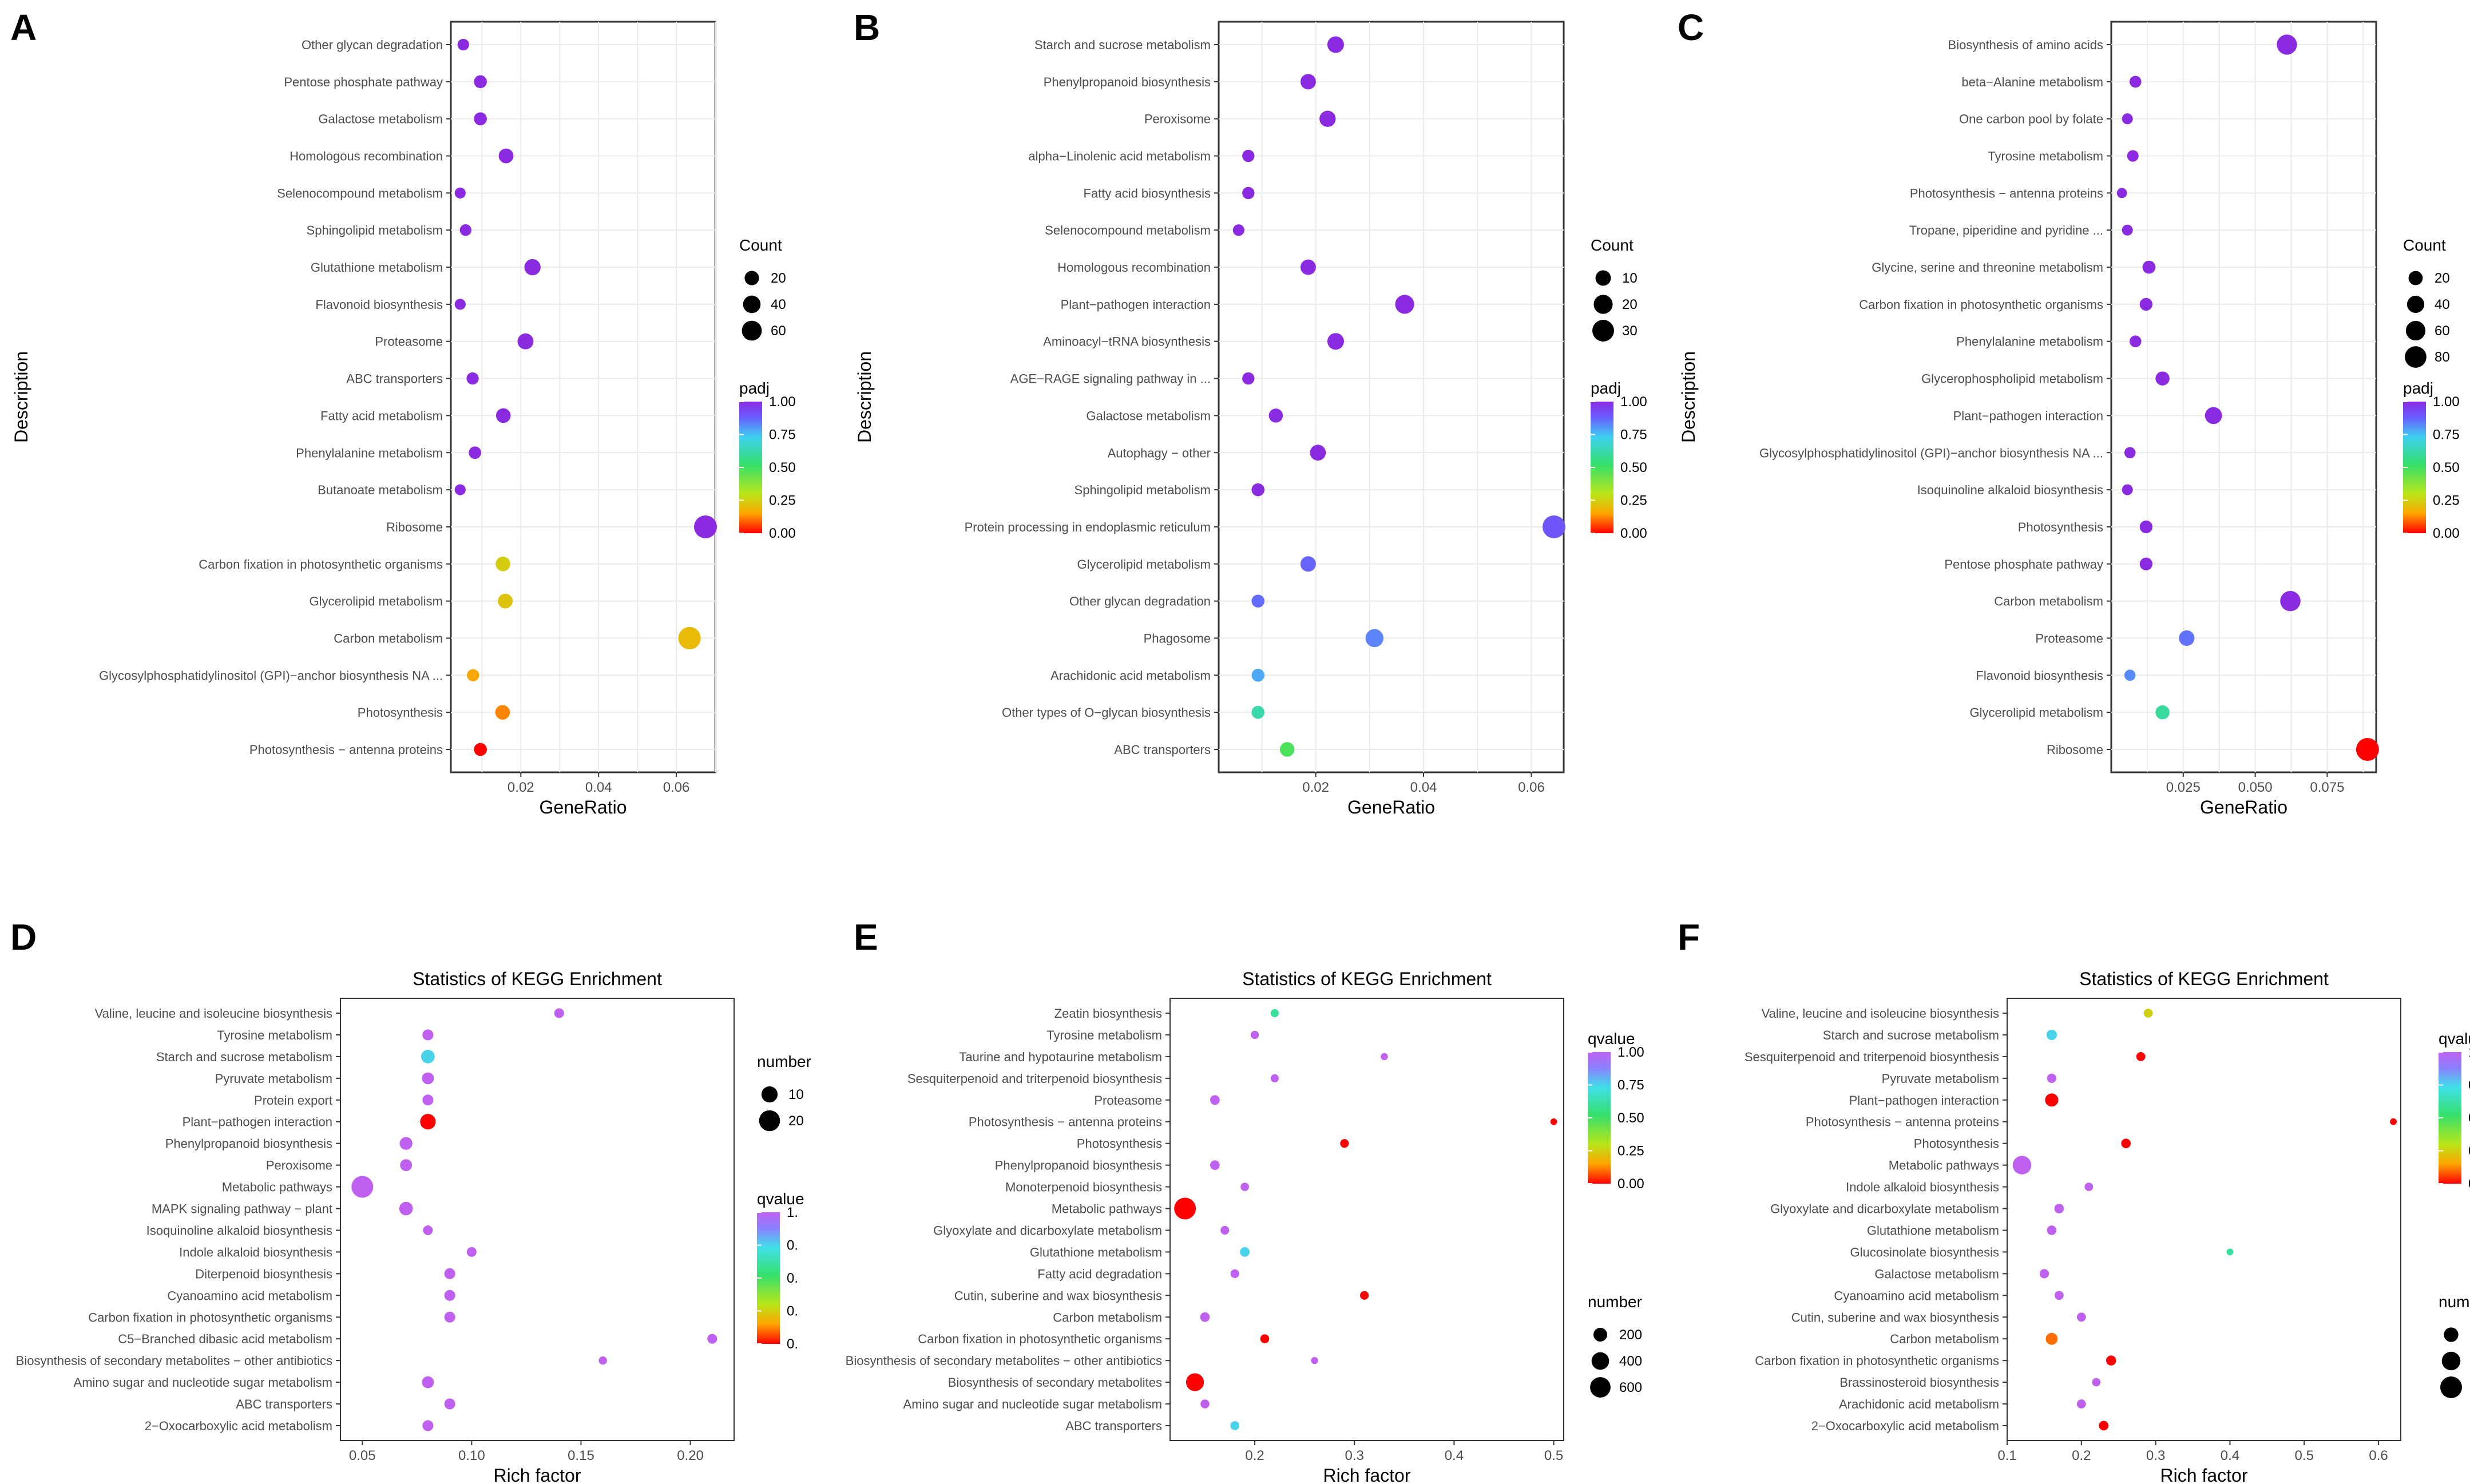 The height and width of the screenshot is (1484, 2470). What do you see at coordinates (1147, 193) in the screenshot?
I see `category-label: Fatty acid biosynthesis` at bounding box center [1147, 193].